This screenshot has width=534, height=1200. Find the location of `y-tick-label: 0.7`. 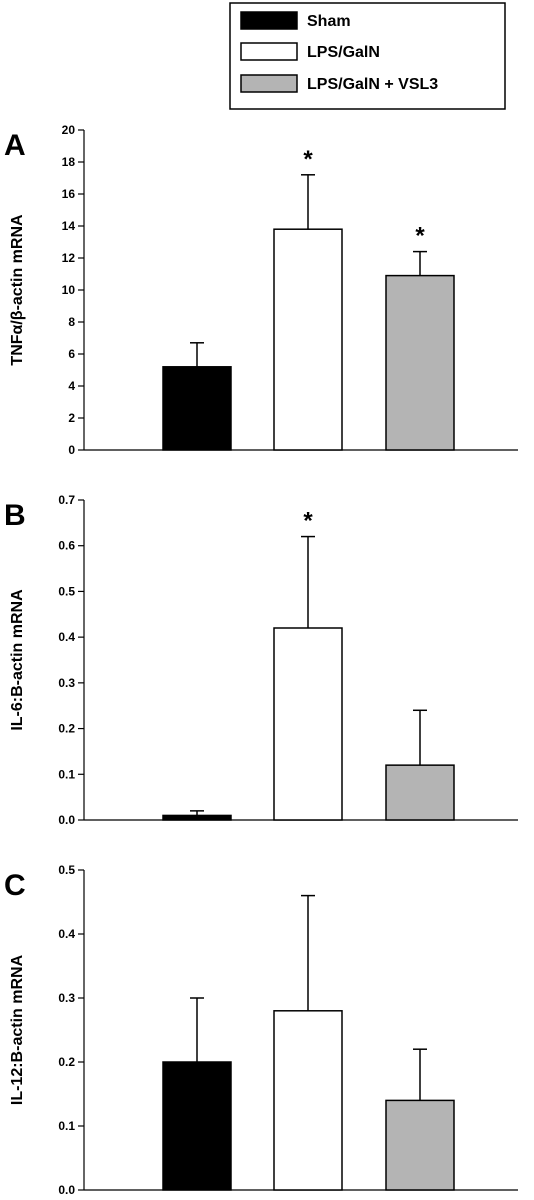

y-tick-label: 0.7 is located at coordinates (66, 500).